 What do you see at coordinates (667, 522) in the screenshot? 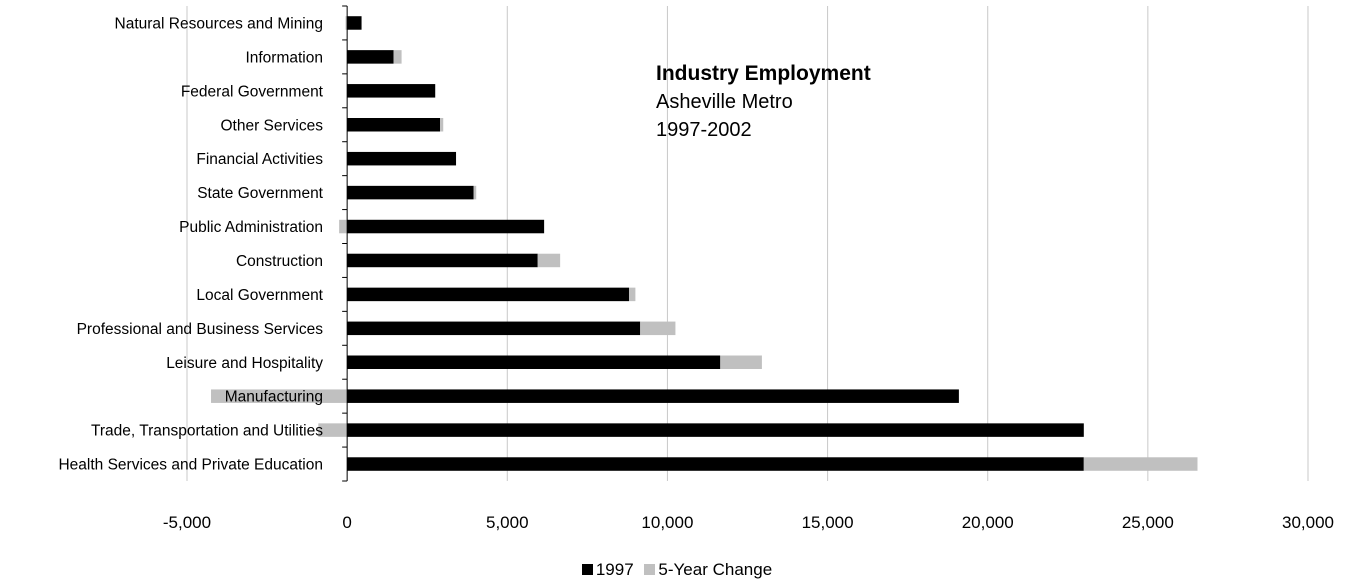
I see `x-tick-label-3: 10,000` at bounding box center [667, 522].